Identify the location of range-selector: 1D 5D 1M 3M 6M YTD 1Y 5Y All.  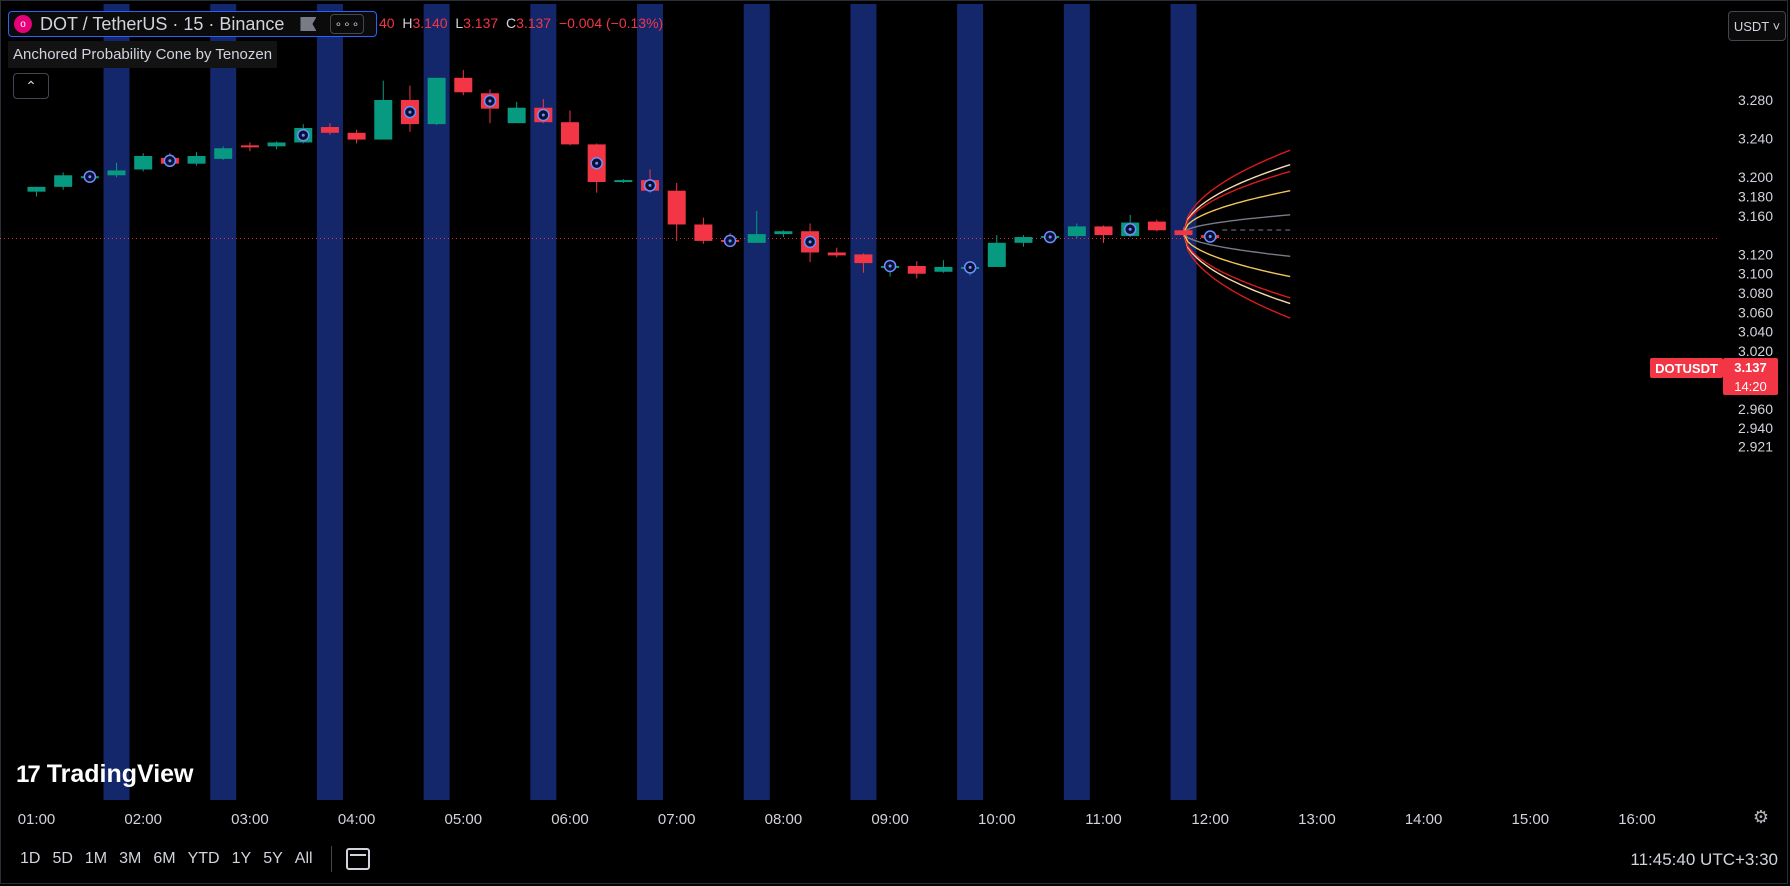
(172, 859).